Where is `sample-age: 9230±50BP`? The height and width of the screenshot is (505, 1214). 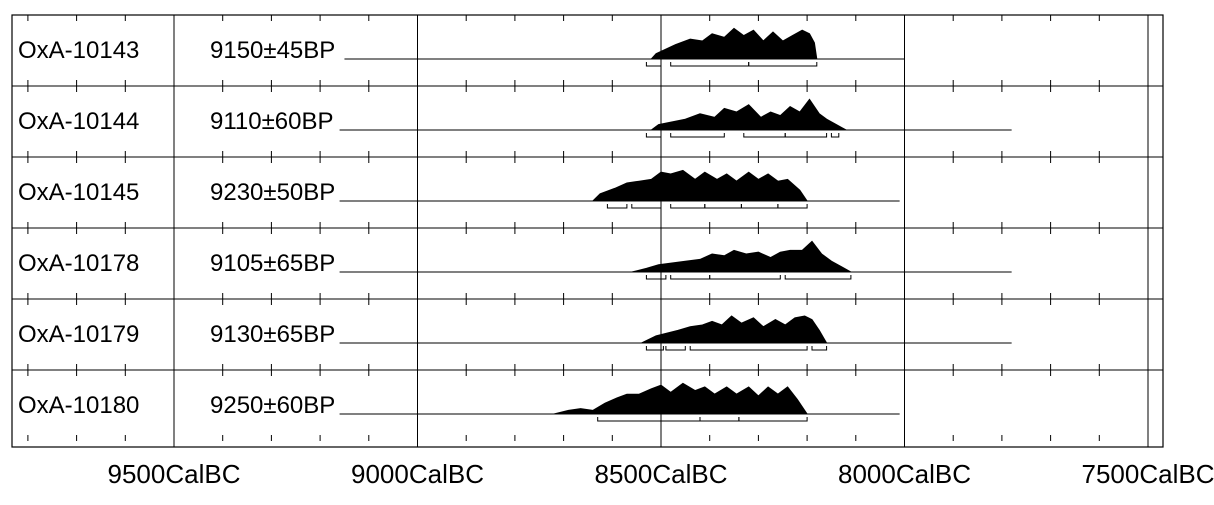
sample-age: 9230±50BP is located at coordinates (272, 192).